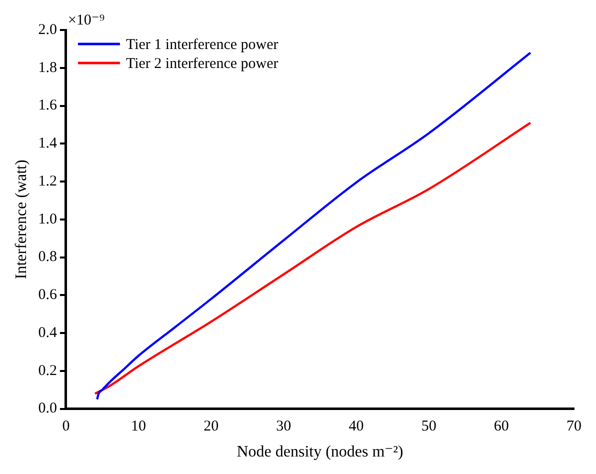  What do you see at coordinates (48, 144) in the screenshot?
I see `y-tick-label: 1.4` at bounding box center [48, 144].